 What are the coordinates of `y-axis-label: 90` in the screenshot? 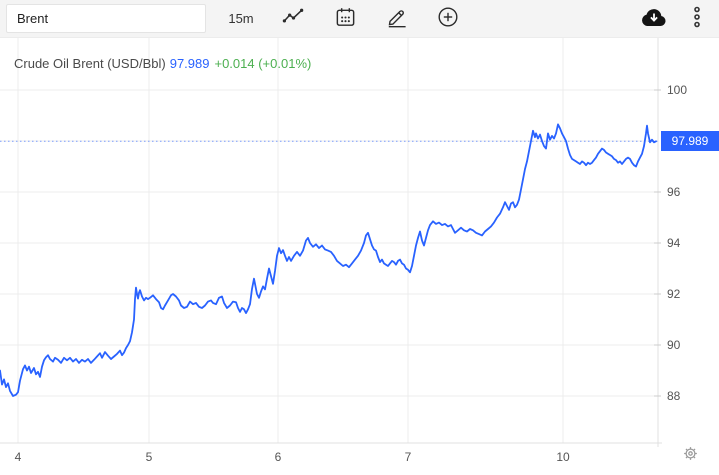 It's located at (674, 345).